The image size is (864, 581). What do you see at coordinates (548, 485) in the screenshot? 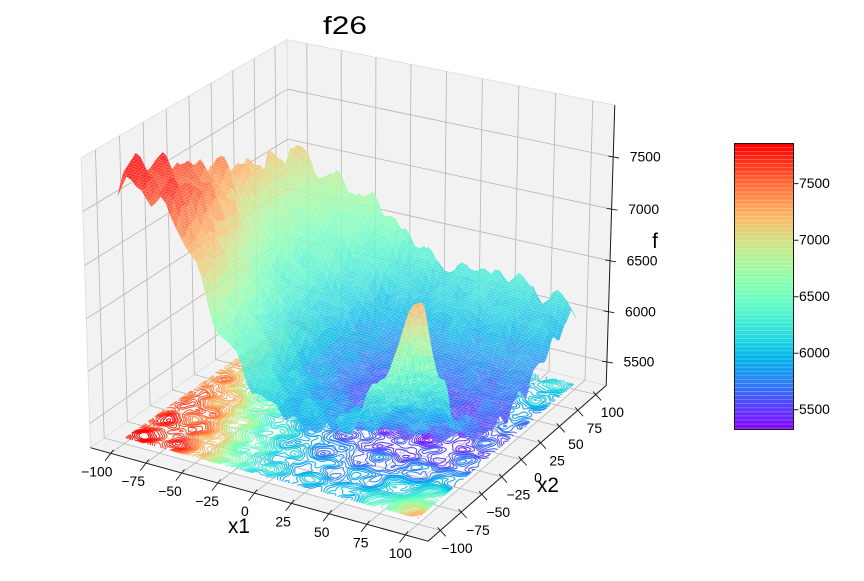
I see `svg-text: x2` at bounding box center [548, 485].